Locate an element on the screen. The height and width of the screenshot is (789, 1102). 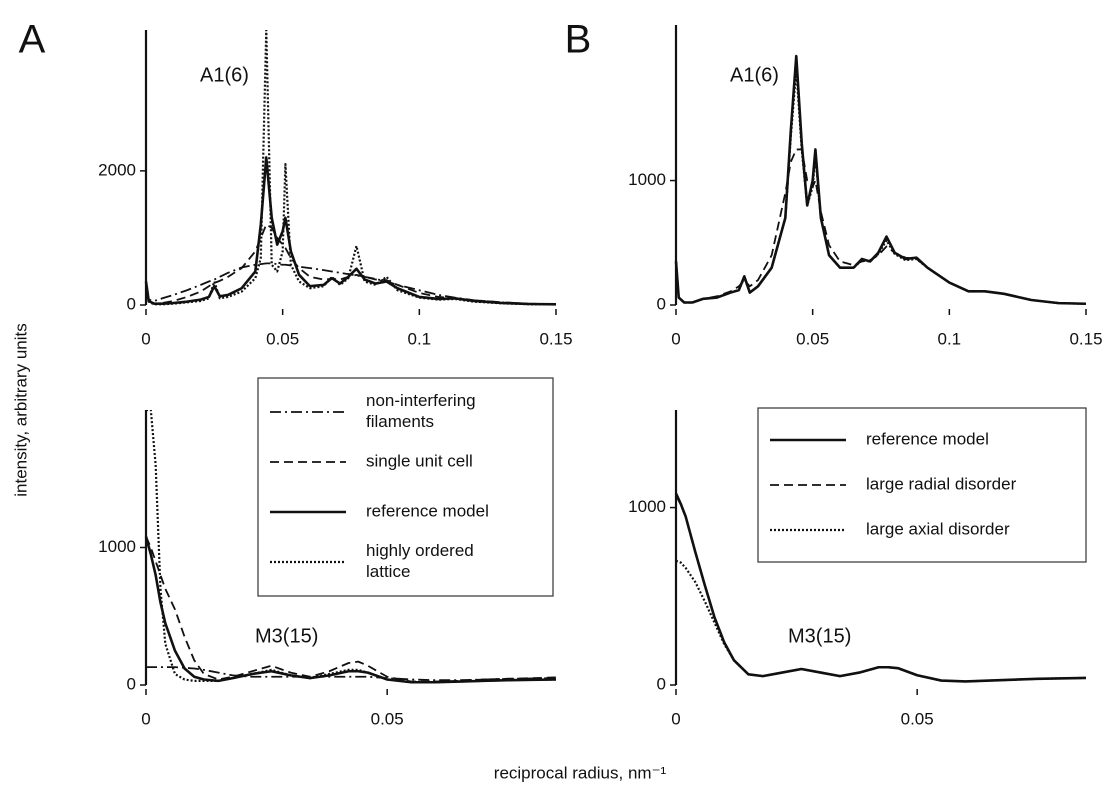
legend-label: large axial disorder is located at coordinates (938, 528).